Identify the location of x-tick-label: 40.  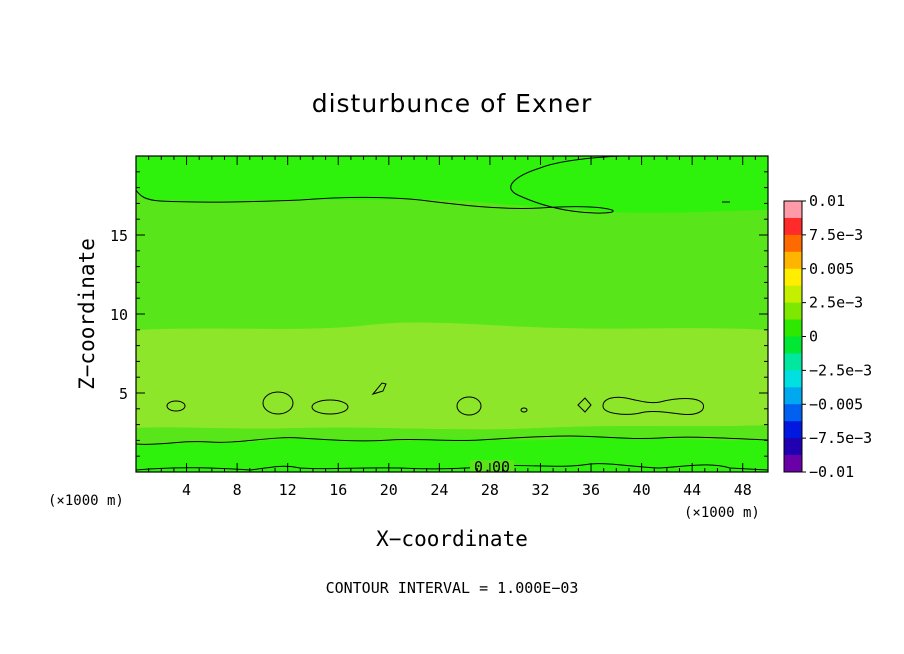
(642, 490).